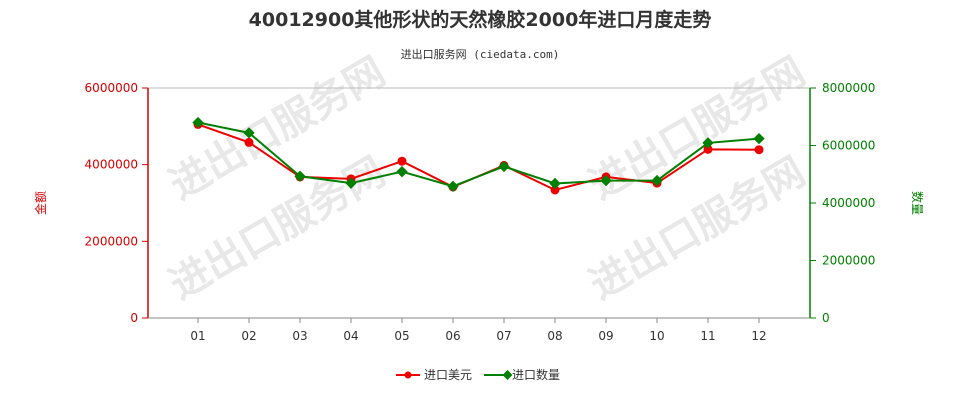 This screenshot has height=400, width=960. What do you see at coordinates (408, 375) in the screenshot?
I see `legend-marker-usd` at bounding box center [408, 375].